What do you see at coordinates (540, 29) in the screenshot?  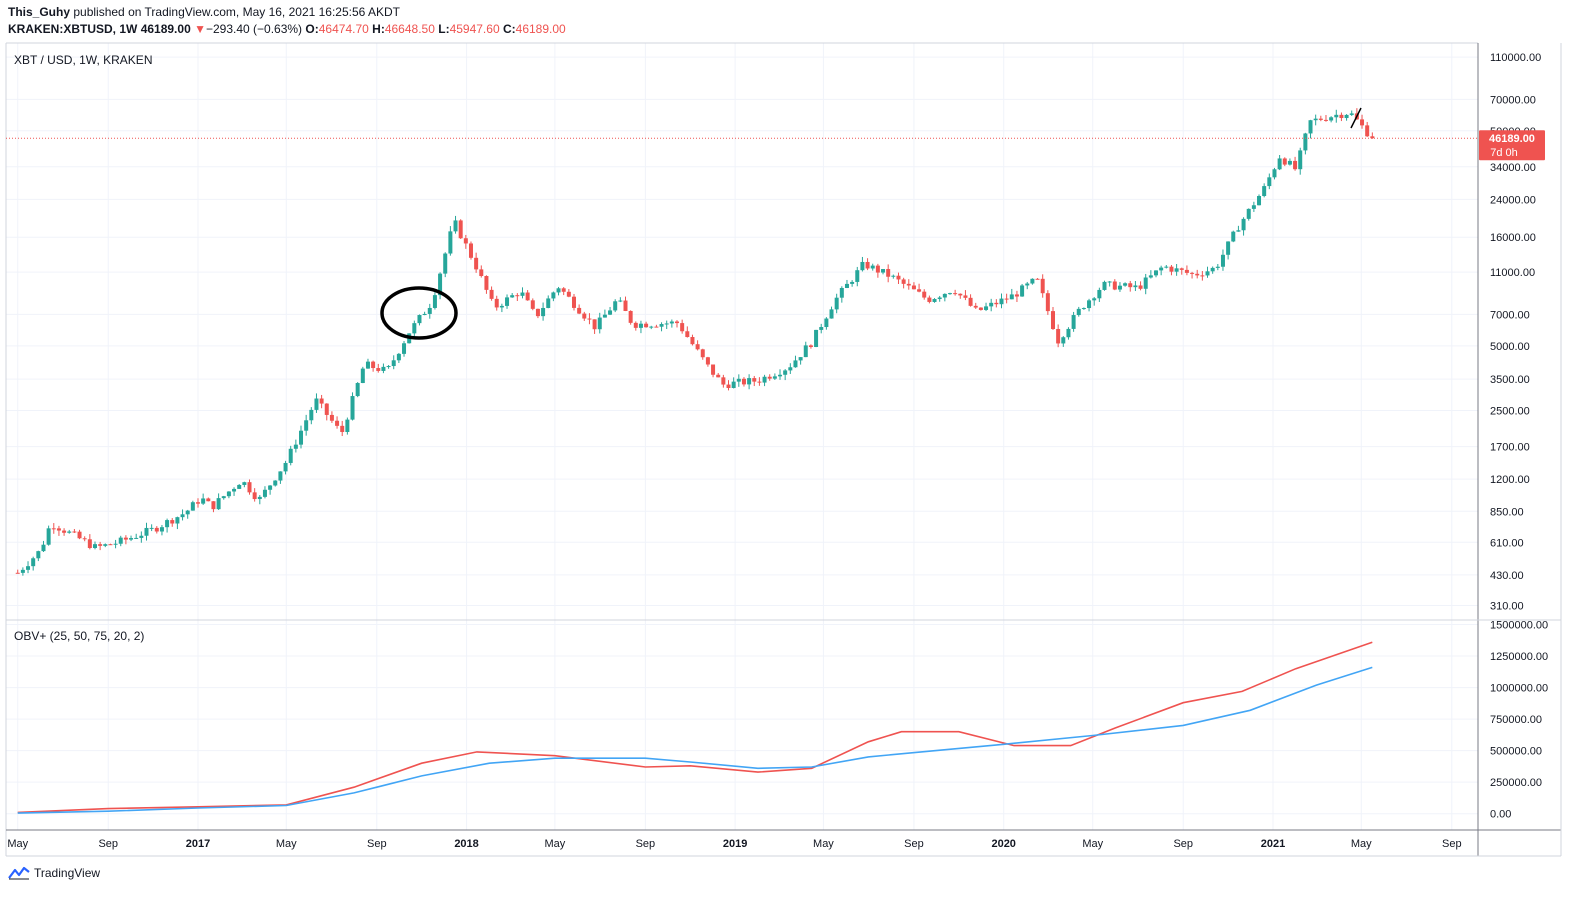 I see `close-value: 46189.00` at bounding box center [540, 29].